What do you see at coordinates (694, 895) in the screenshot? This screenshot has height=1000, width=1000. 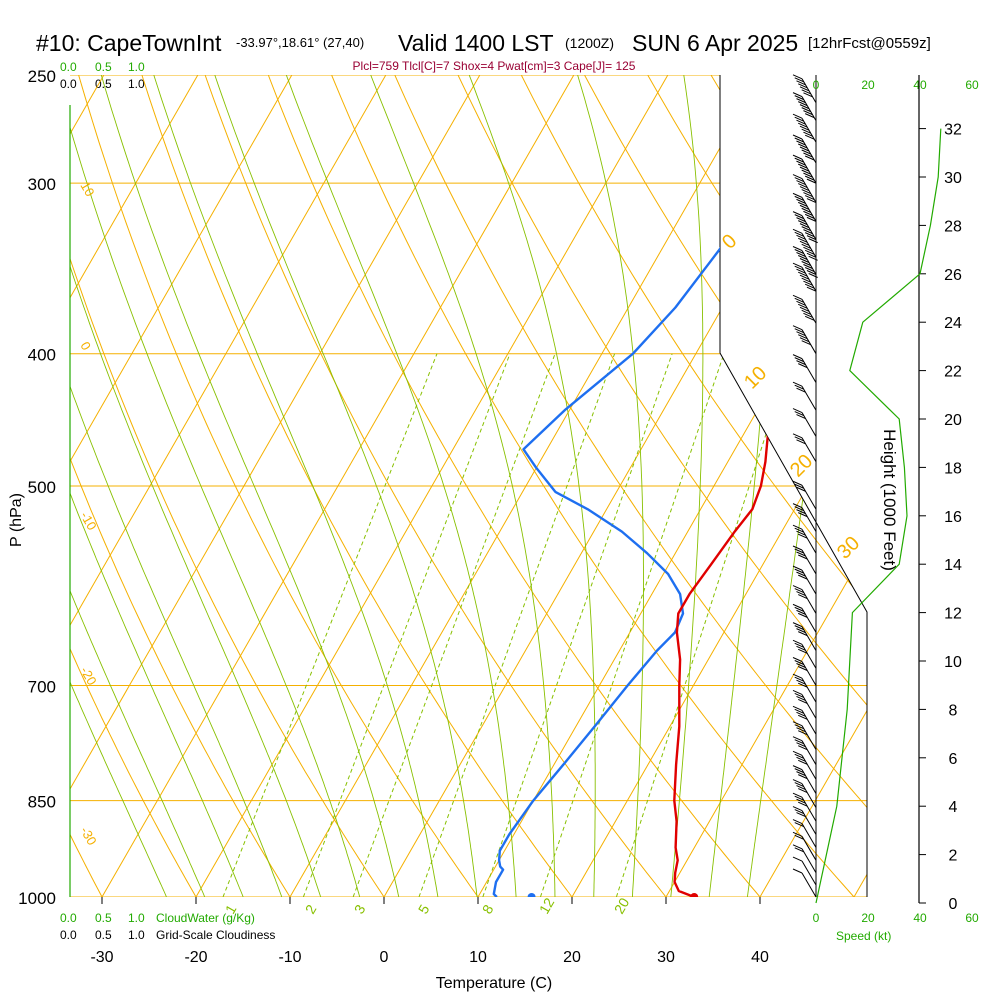 I see `surface-temperature-marker` at bounding box center [694, 895].